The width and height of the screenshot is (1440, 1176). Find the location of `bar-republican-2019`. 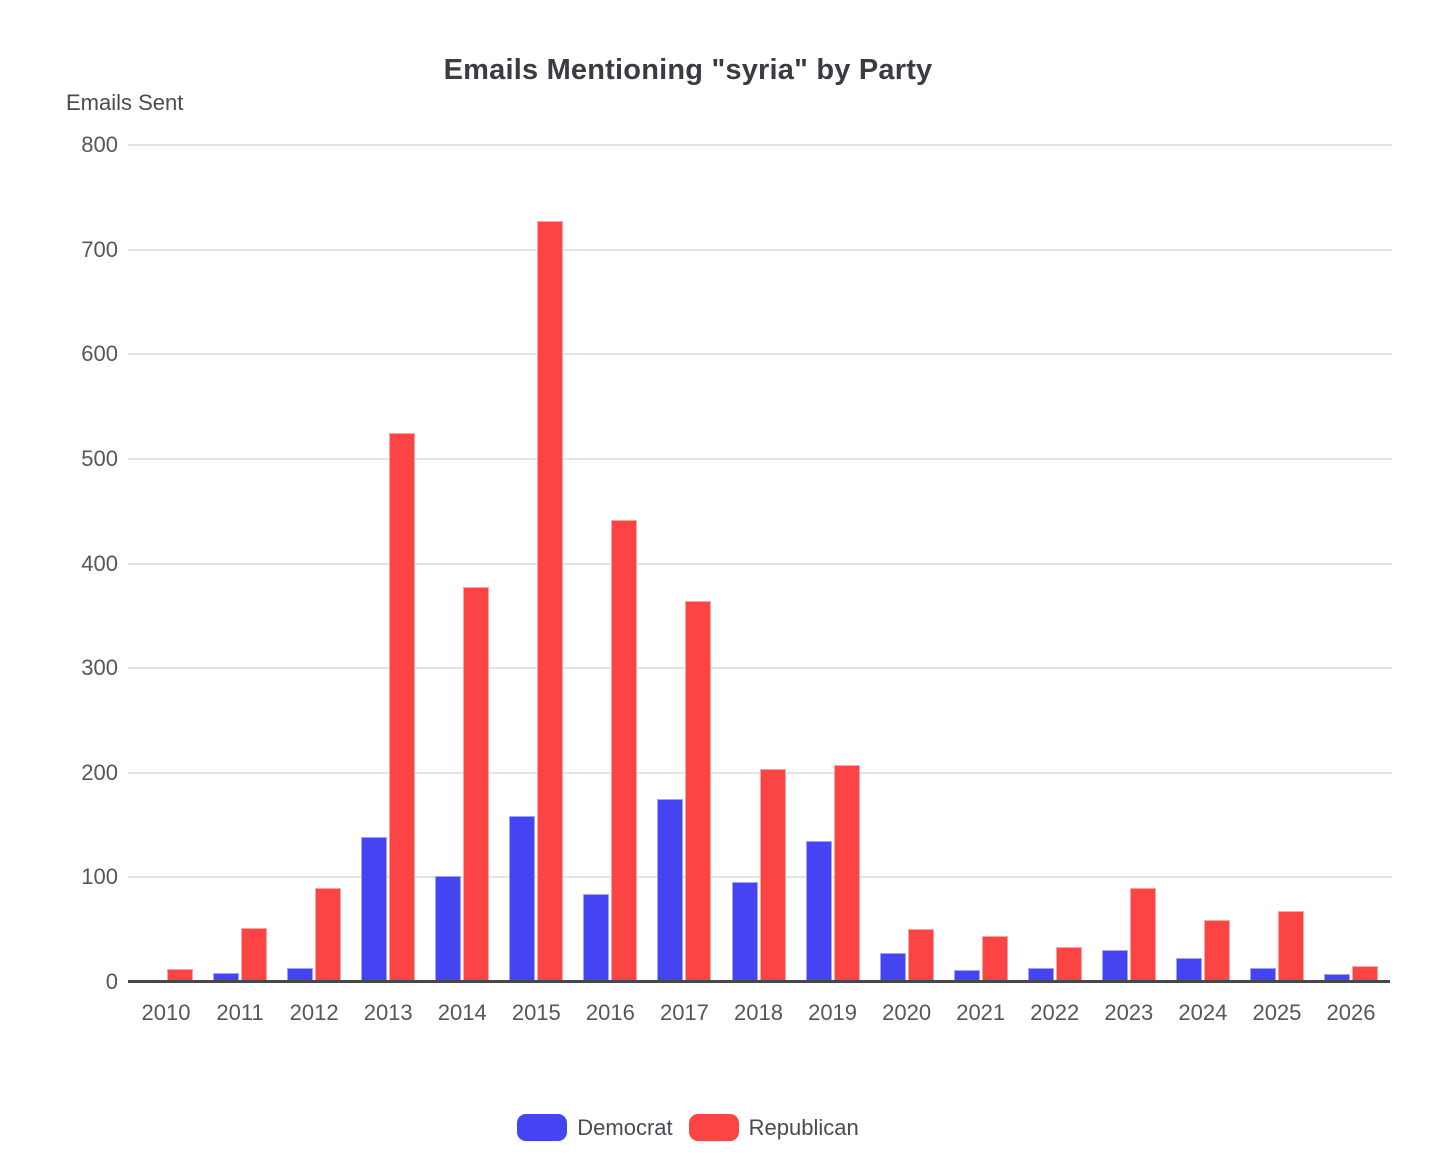

bar-republican-2019 is located at coordinates (846, 873).